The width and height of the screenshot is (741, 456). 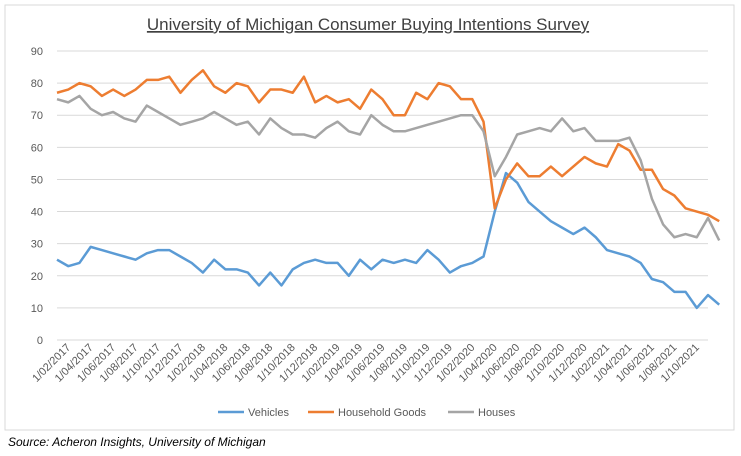 I want to click on y-tick-label: 50, so click(x=37, y=180).